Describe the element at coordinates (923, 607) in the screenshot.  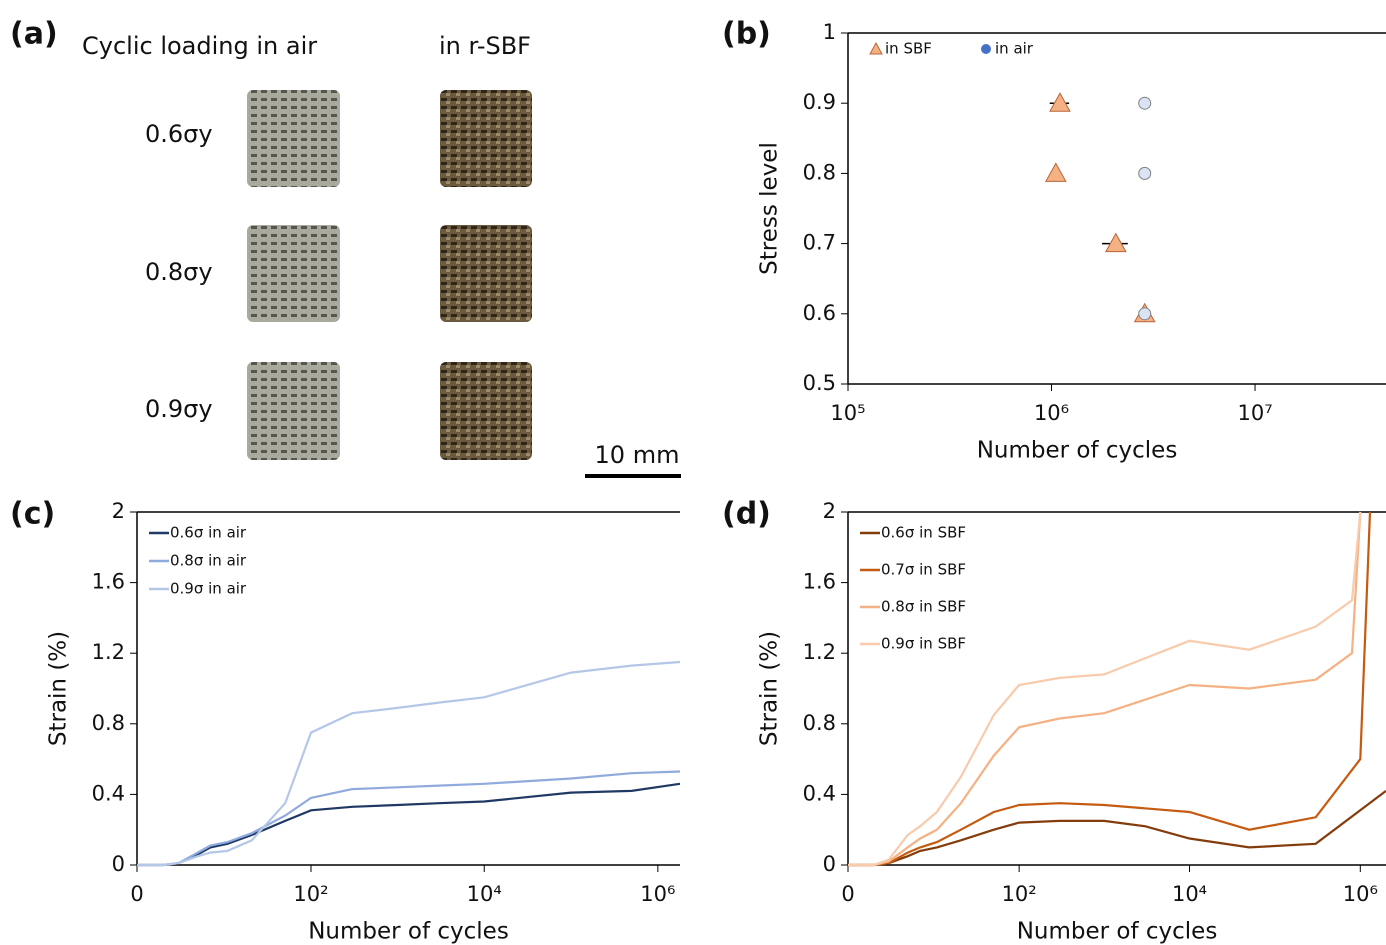
I see `legend-label: 0.8σ in SBF` at that location.